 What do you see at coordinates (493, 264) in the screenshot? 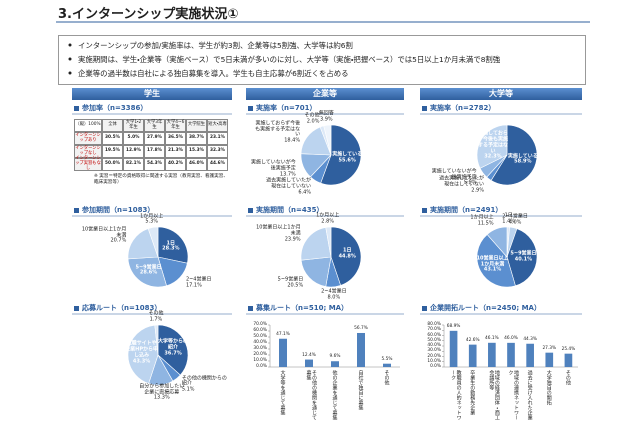
I see `pie-label: 10営業日以上1か月未満 43.1%` at bounding box center [493, 264].